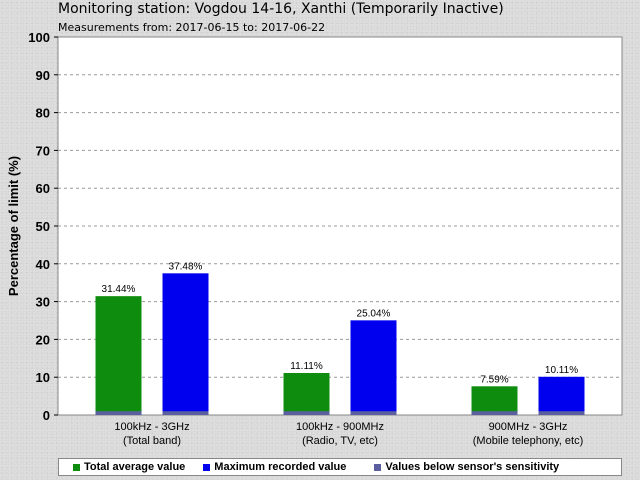  I want to click on legend-item-average: Total average value, so click(129, 467).